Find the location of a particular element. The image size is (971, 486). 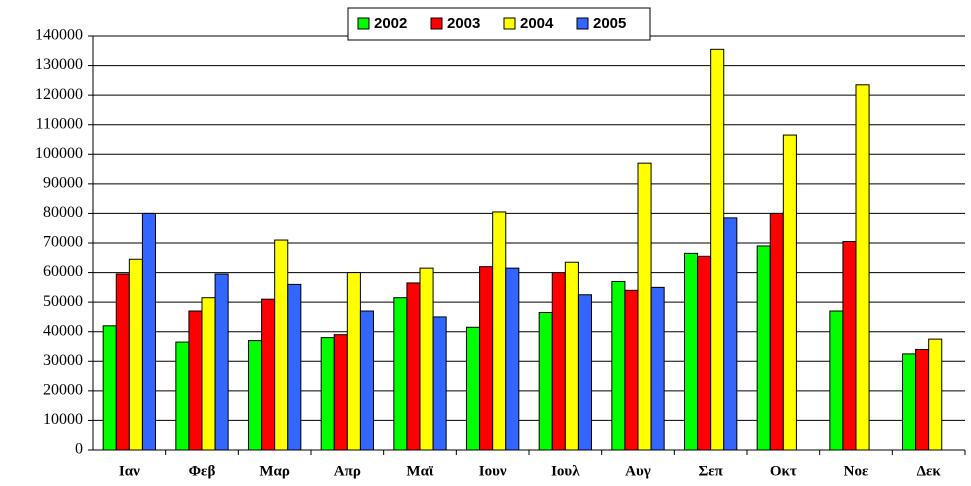

y-tick-label: 0 is located at coordinates (79, 449).